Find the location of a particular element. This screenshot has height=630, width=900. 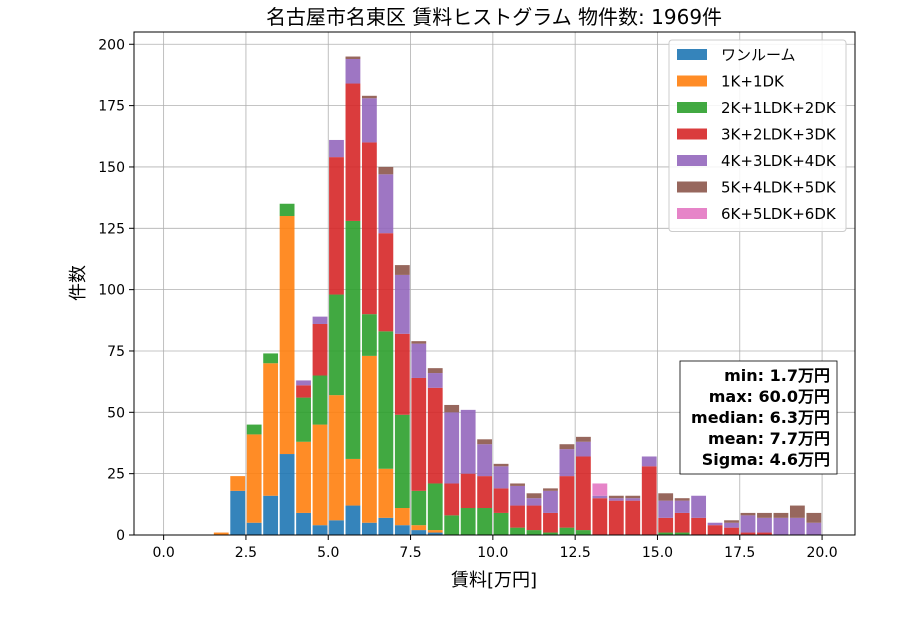

legend-box is located at coordinates (757, 135).